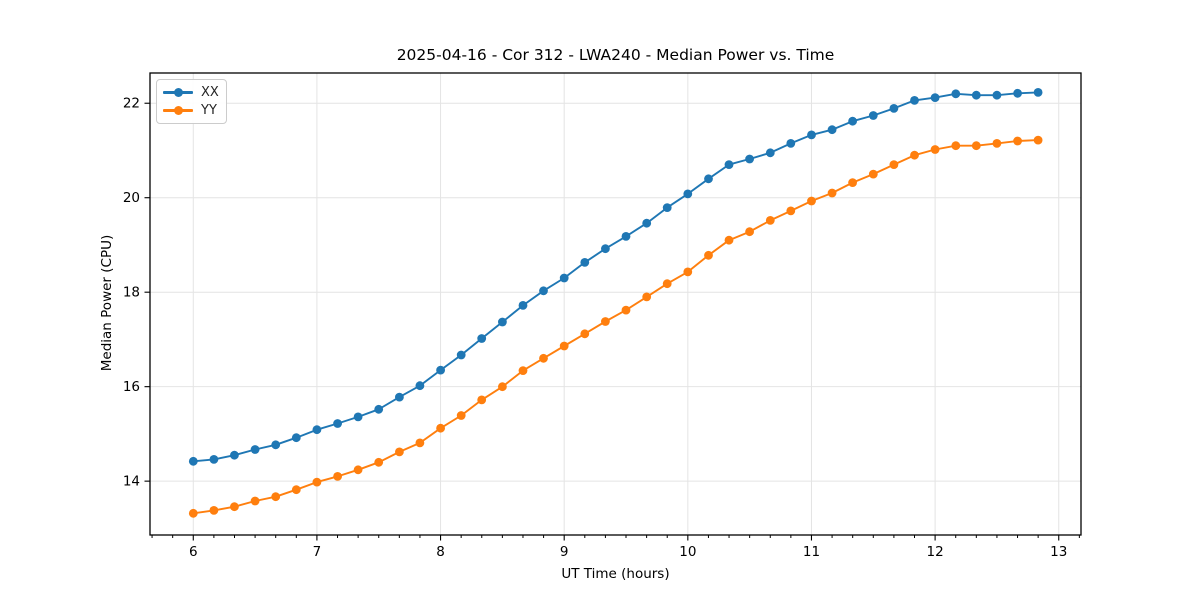 The width and height of the screenshot is (1200, 600). What do you see at coordinates (687, 552) in the screenshot?
I see `x-tick-label: 10` at bounding box center [687, 552].